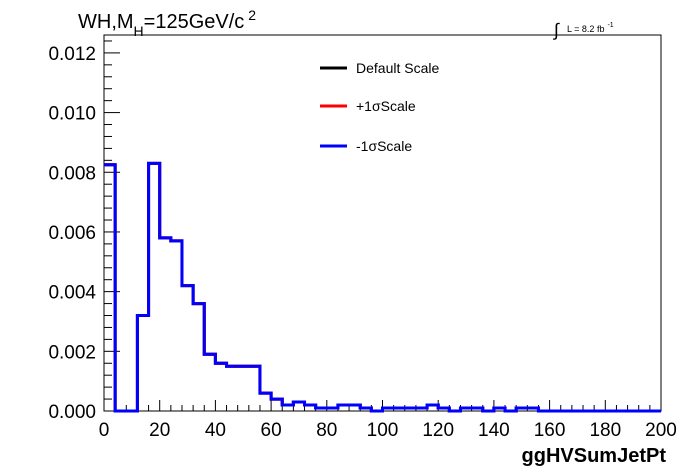 The height and width of the screenshot is (472, 696). I want to click on y-tick-label: 0.002, so click(72, 352).